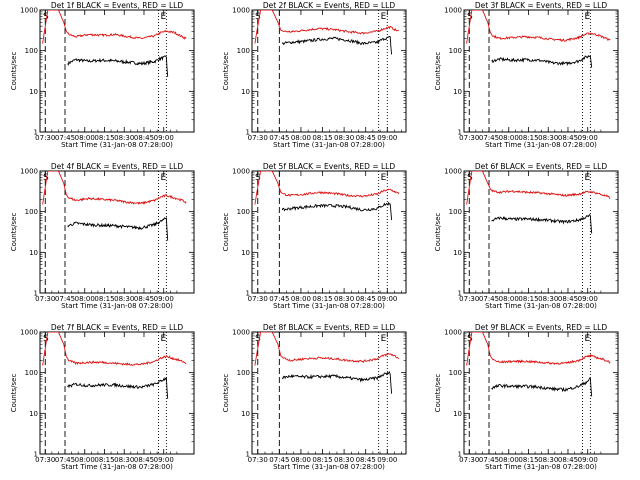 The image size is (640, 480). Describe the element at coordinates (329, 166) in the screenshot. I see `panel-title: Det 5f BLACK = Events, RED = LLD` at that location.